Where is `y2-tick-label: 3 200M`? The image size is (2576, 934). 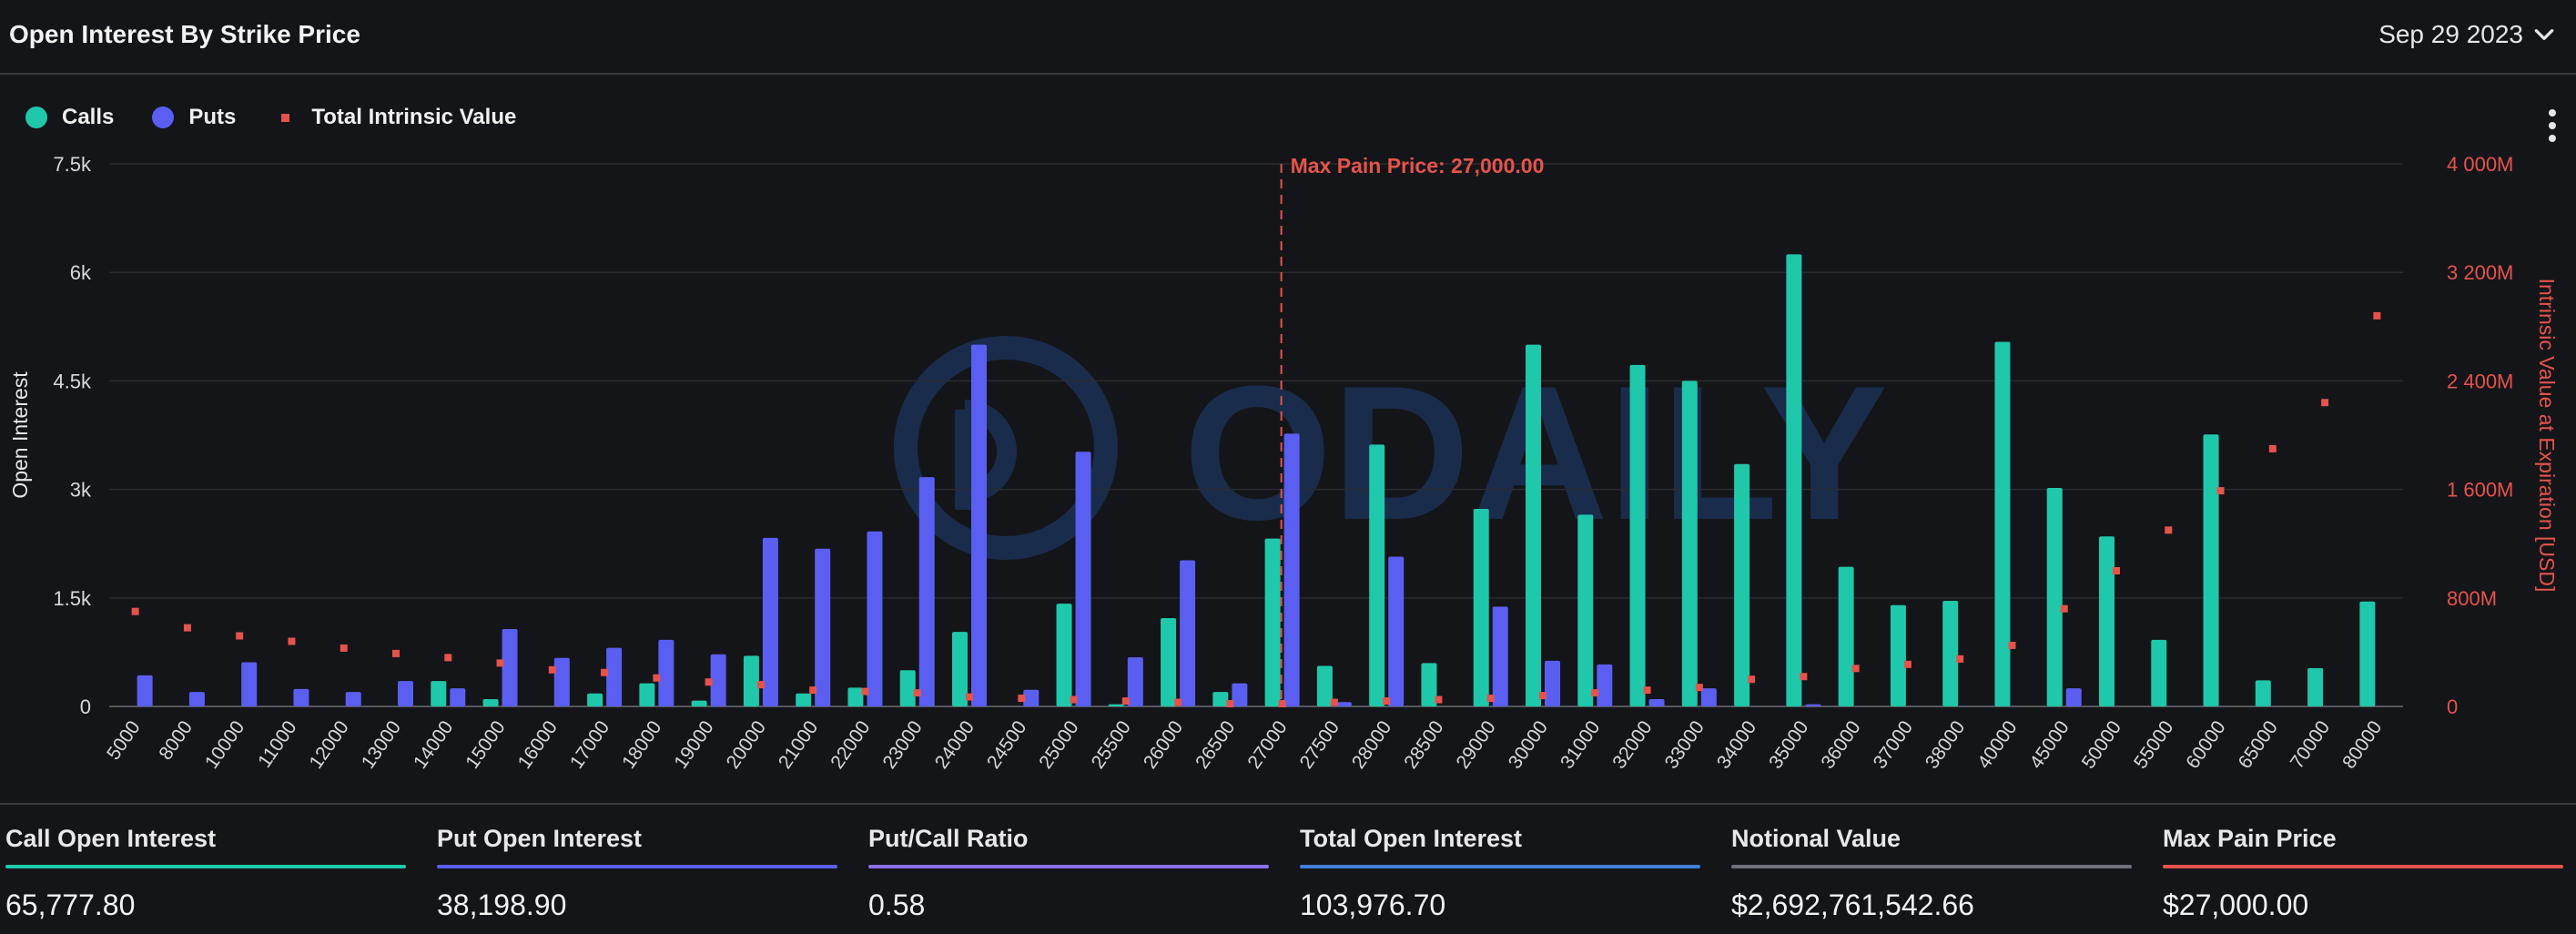 y2-tick-label: 3 200M is located at coordinates (2480, 272).